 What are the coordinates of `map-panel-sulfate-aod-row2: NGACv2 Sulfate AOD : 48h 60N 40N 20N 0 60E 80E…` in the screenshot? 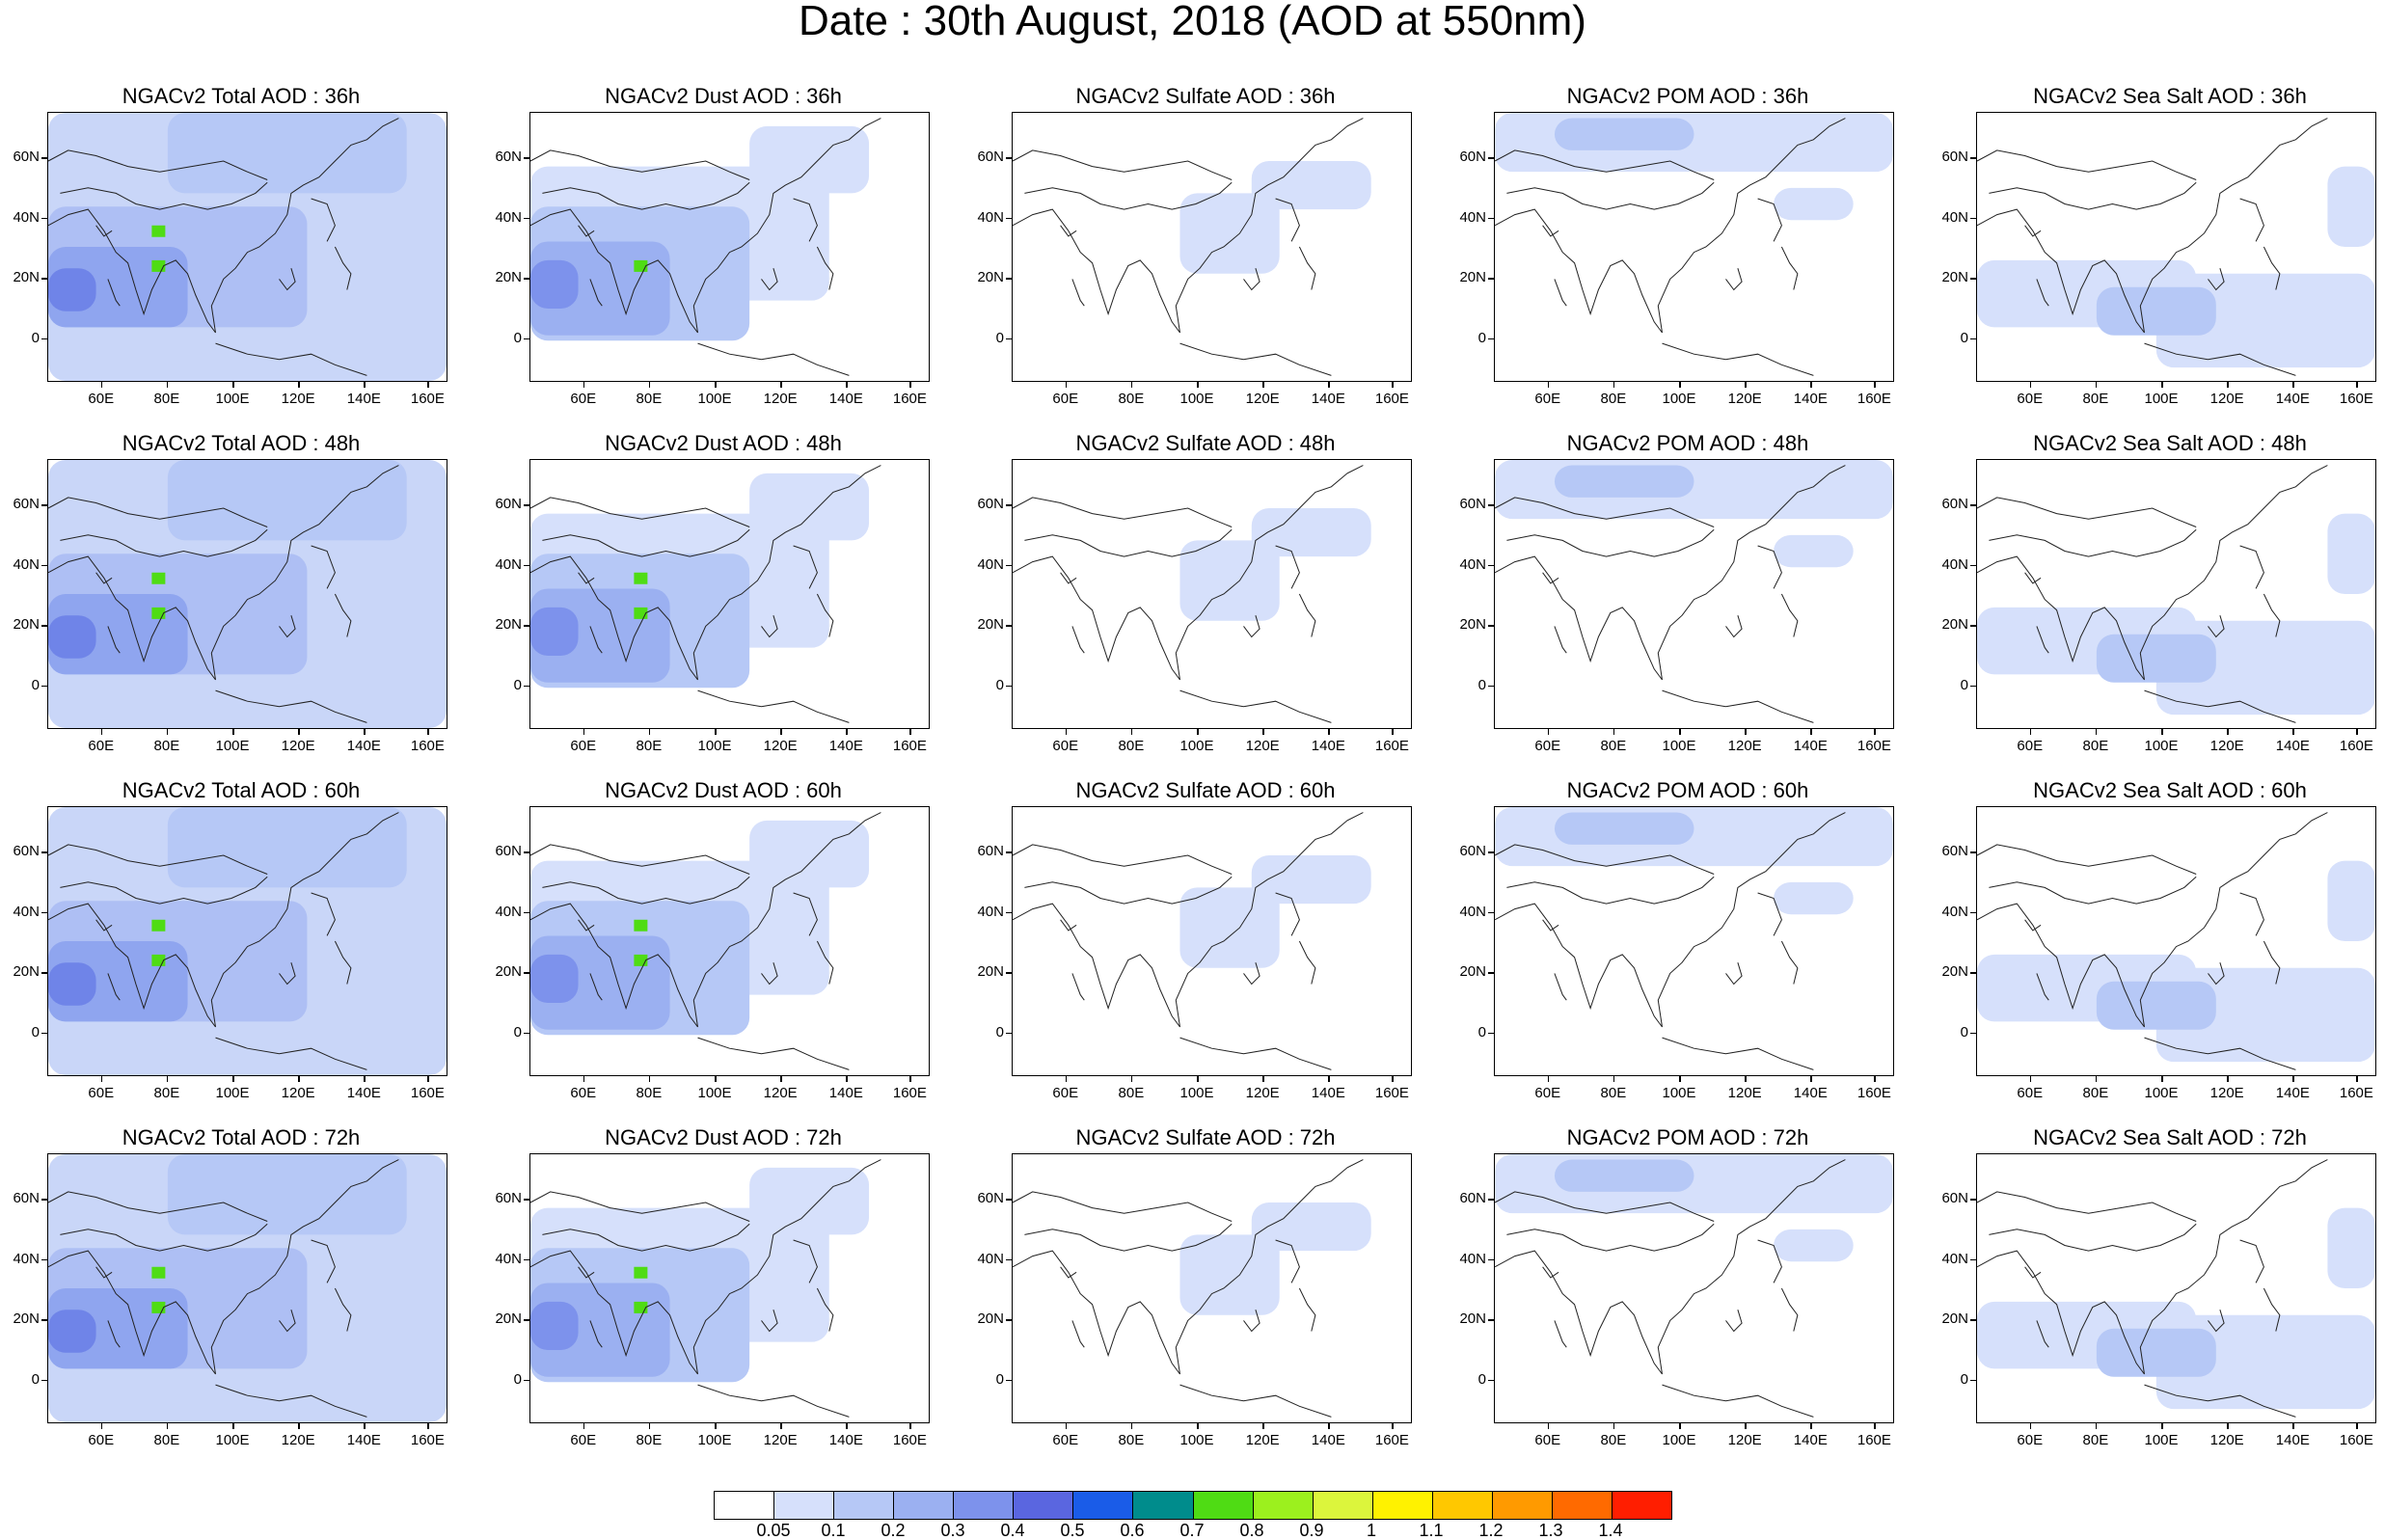 It's located at (1205, 605).